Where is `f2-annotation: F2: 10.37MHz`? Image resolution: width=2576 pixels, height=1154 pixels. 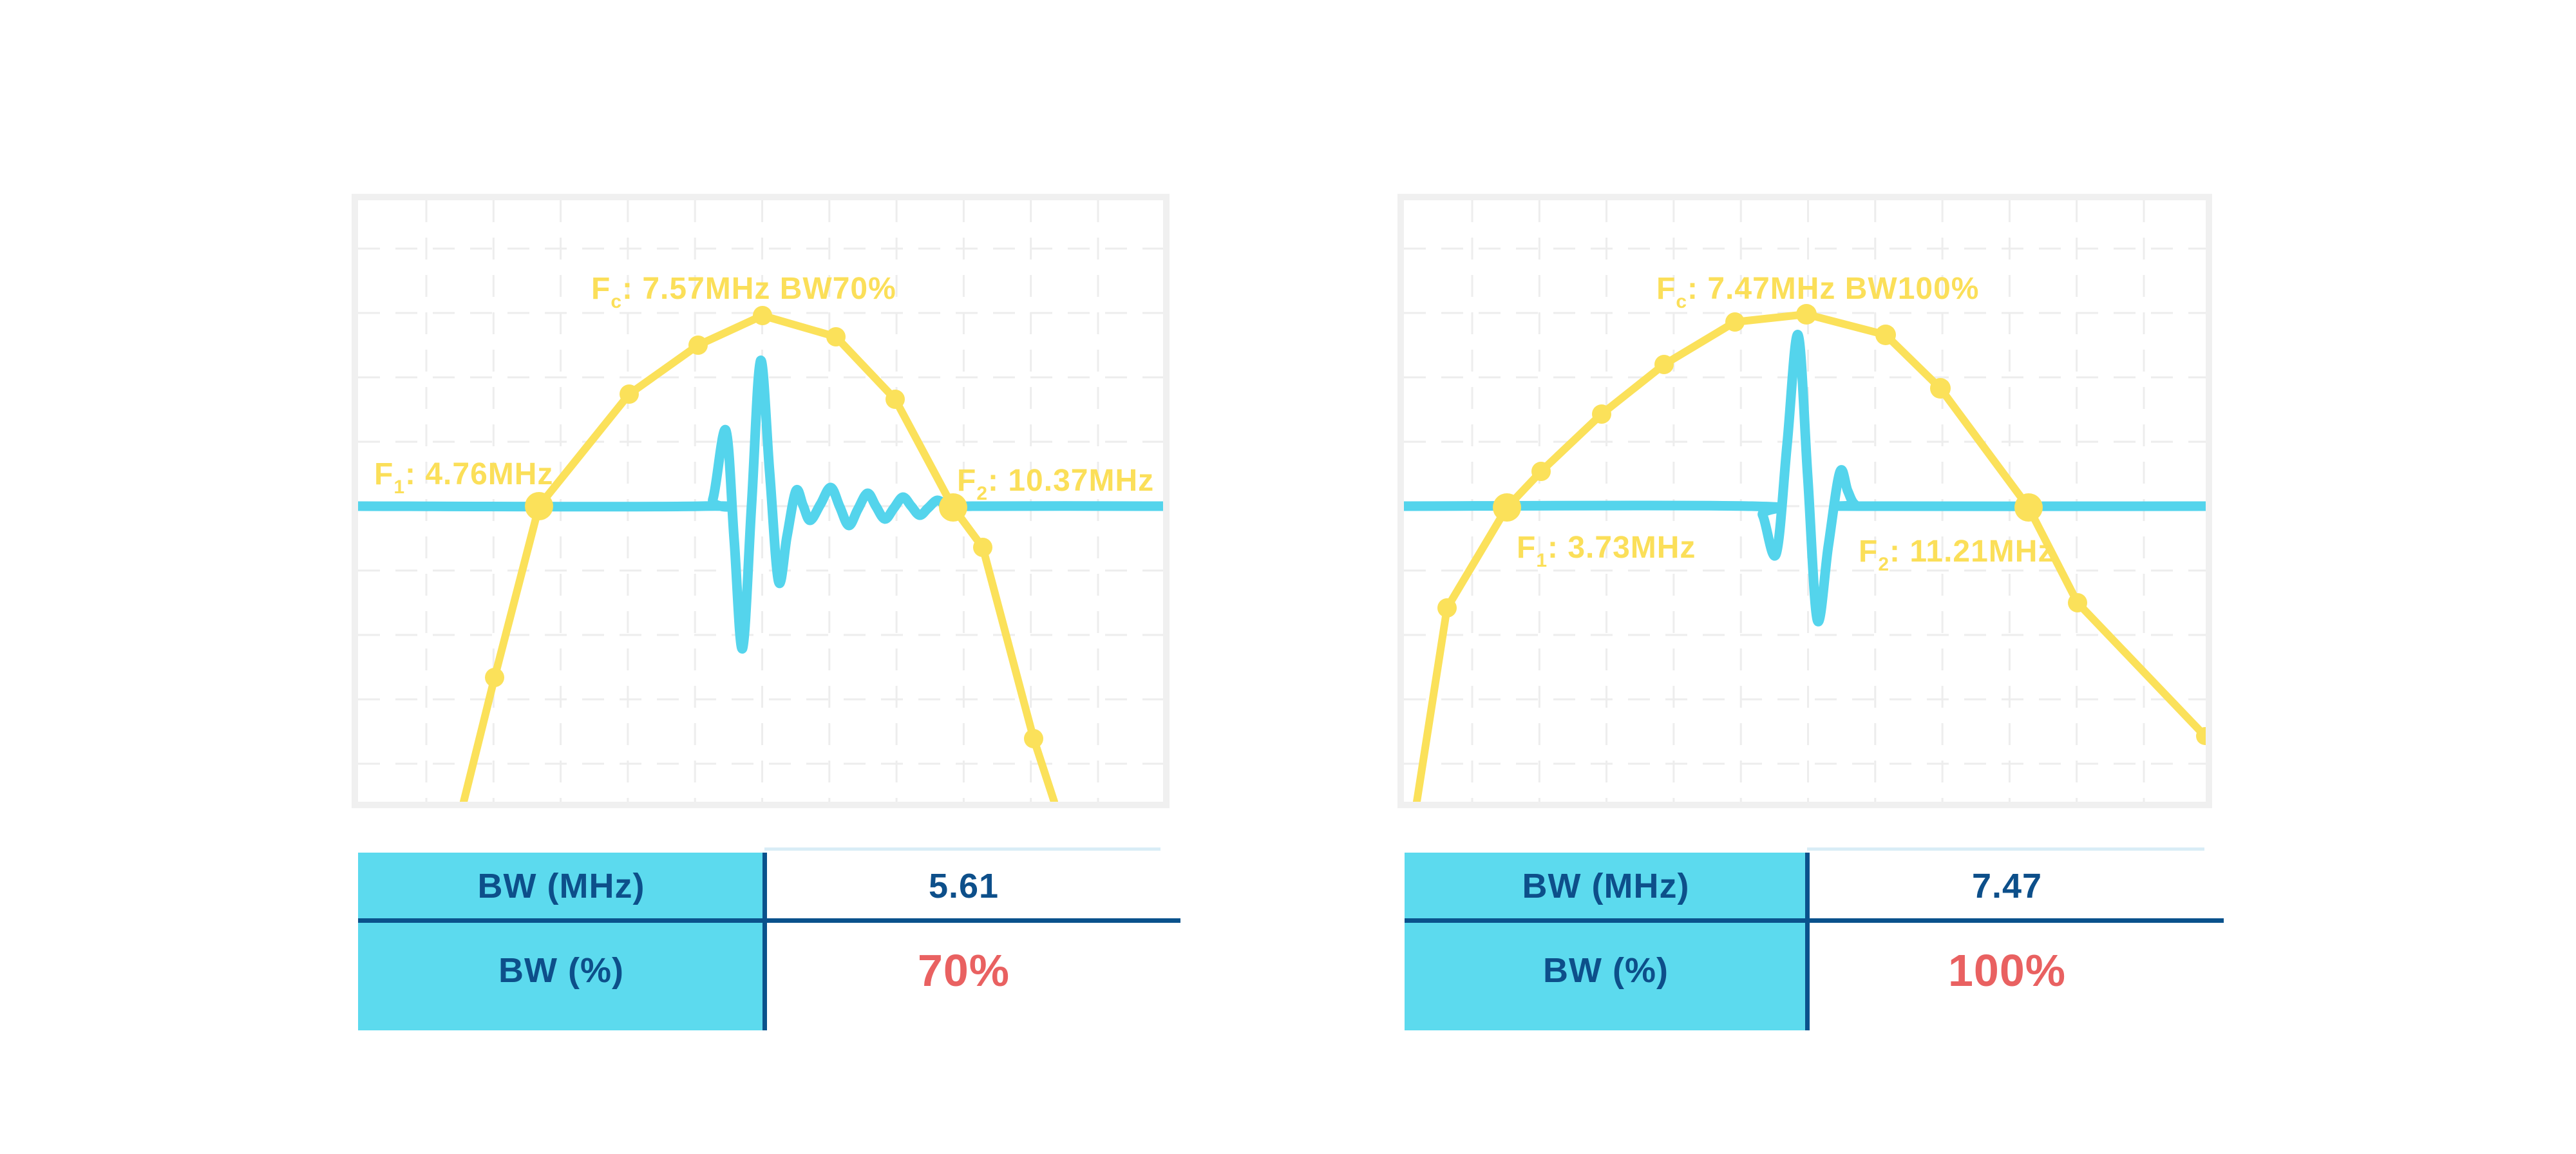 f2-annotation: F2: 10.37MHz is located at coordinates (1055, 484).